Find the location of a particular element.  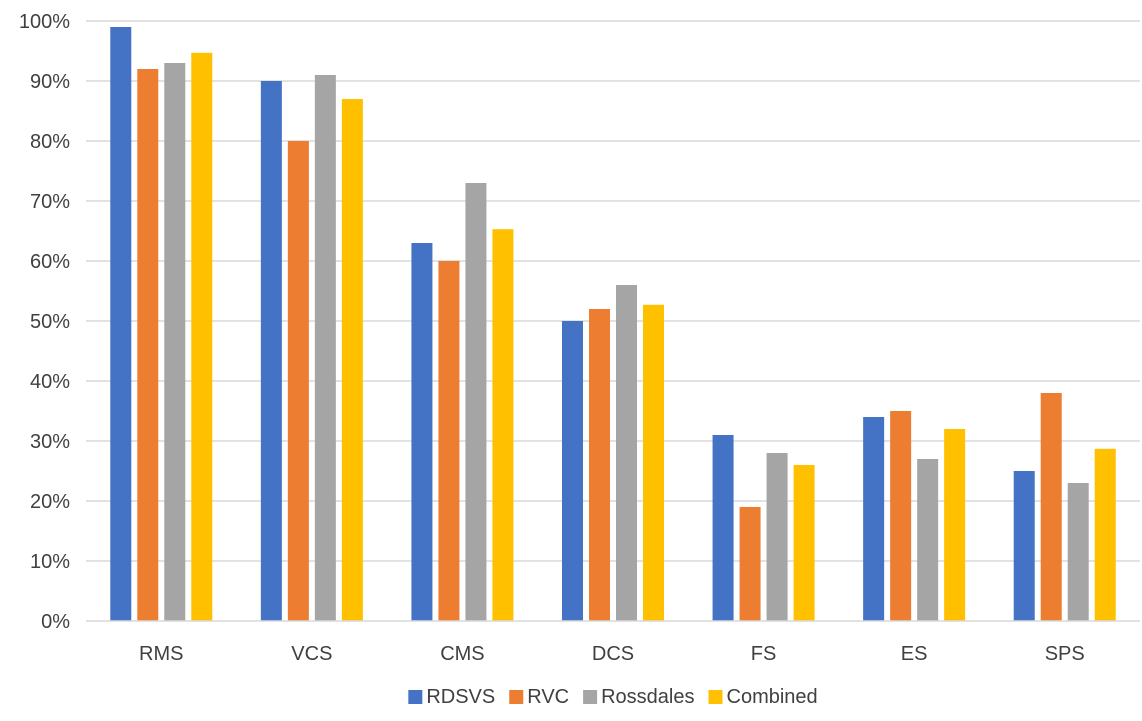

y-tick-label: 70% is located at coordinates (50, 202).